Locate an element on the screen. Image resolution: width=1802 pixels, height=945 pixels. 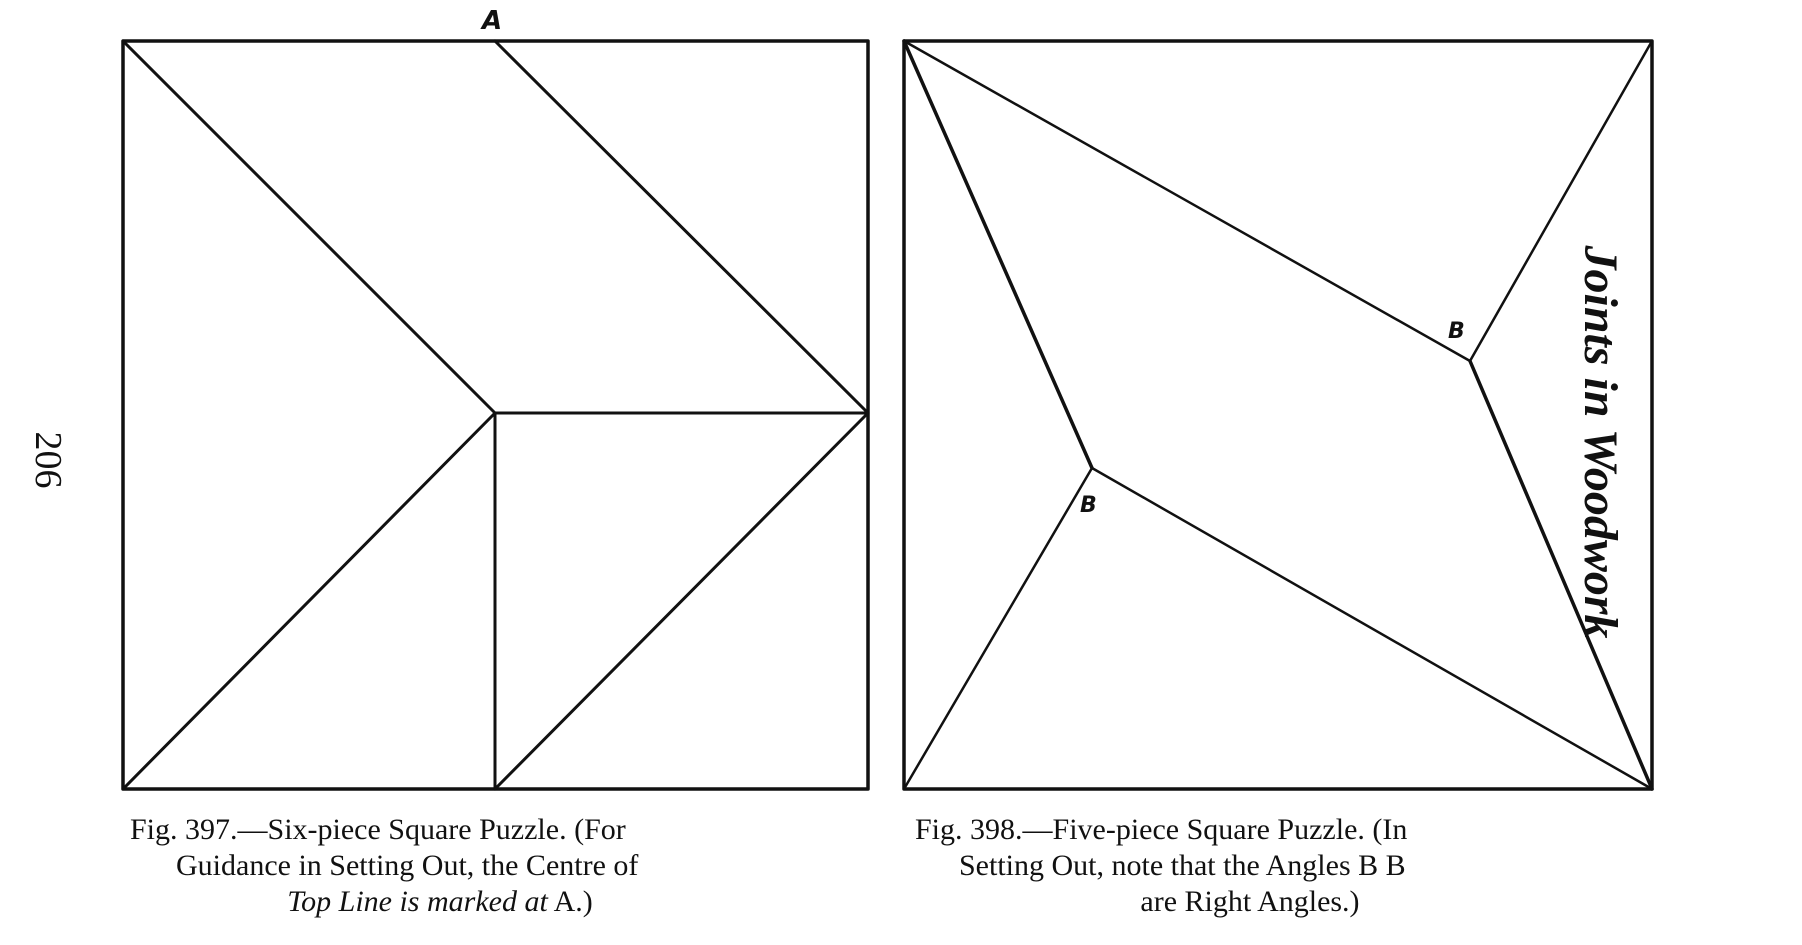
fig398-caption-line-2: Setting Out, note that the Angles B B is located at coordinates (1182, 865).